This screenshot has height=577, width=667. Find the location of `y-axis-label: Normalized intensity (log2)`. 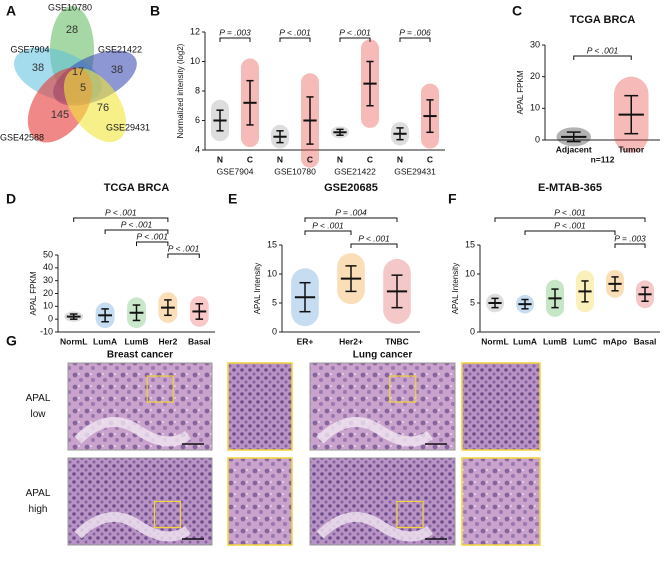

y-axis-label: Normalized intensity (log2) is located at coordinates (180, 90).